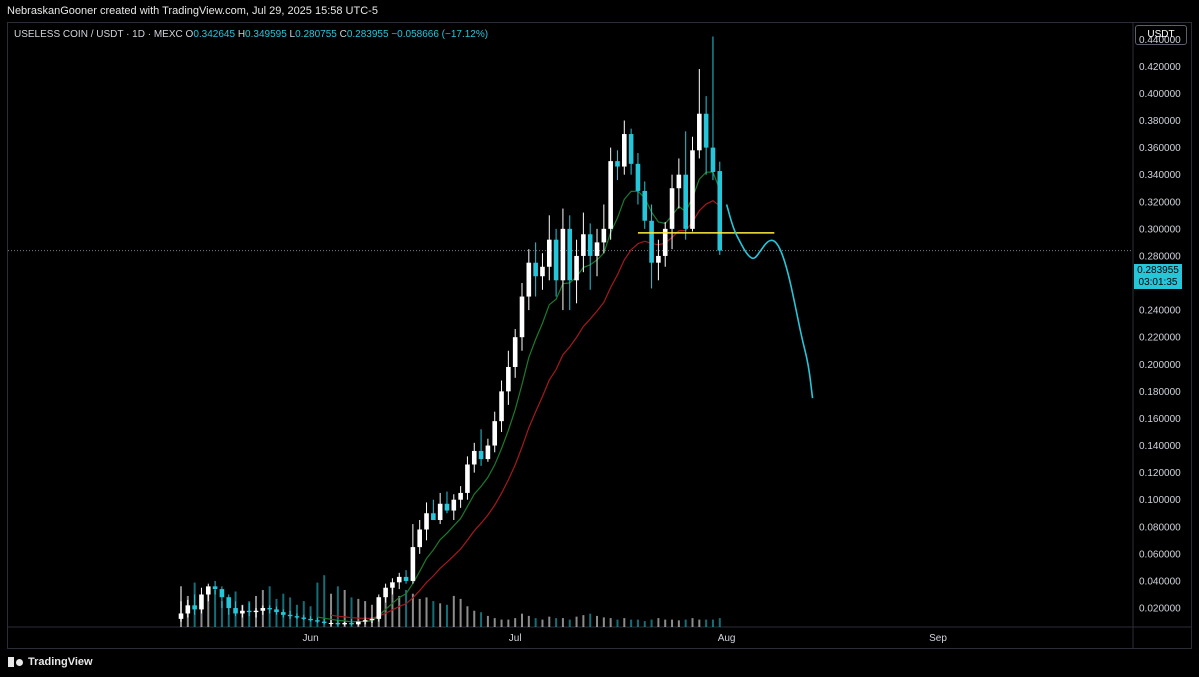 This screenshot has width=1199, height=677. What do you see at coordinates (1160, 554) in the screenshot?
I see `y-tick-label: 0.060000` at bounding box center [1160, 554].